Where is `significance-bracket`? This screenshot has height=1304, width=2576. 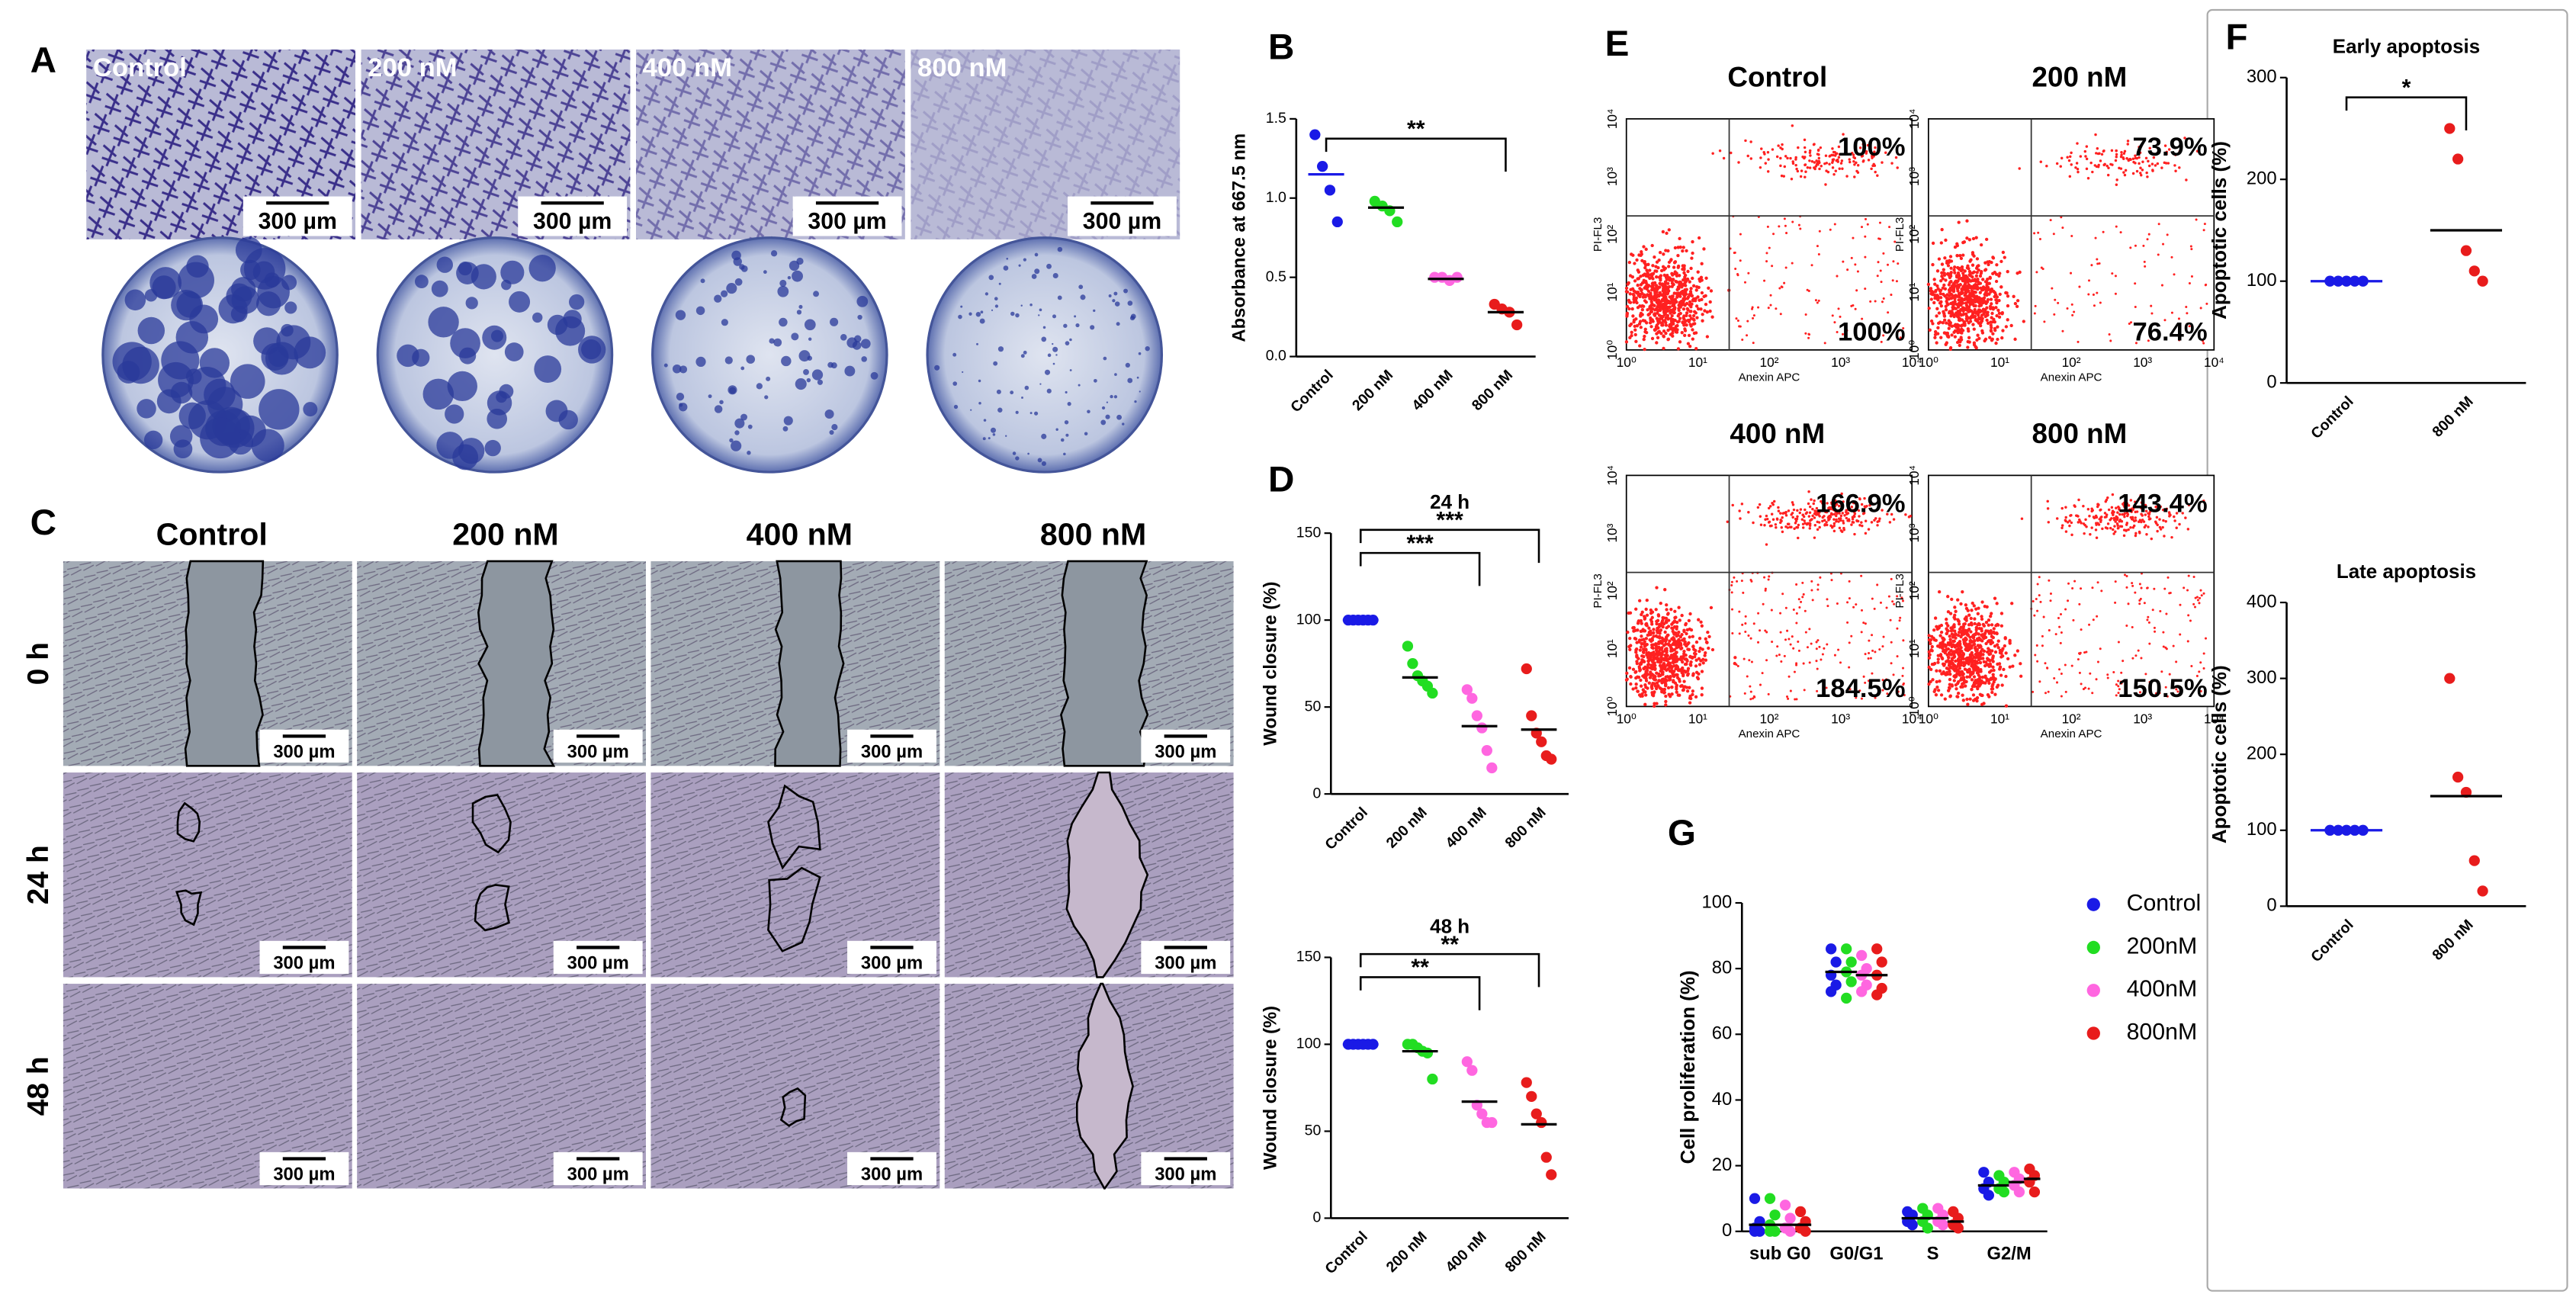
significance-bracket is located at coordinates (1420, 993).